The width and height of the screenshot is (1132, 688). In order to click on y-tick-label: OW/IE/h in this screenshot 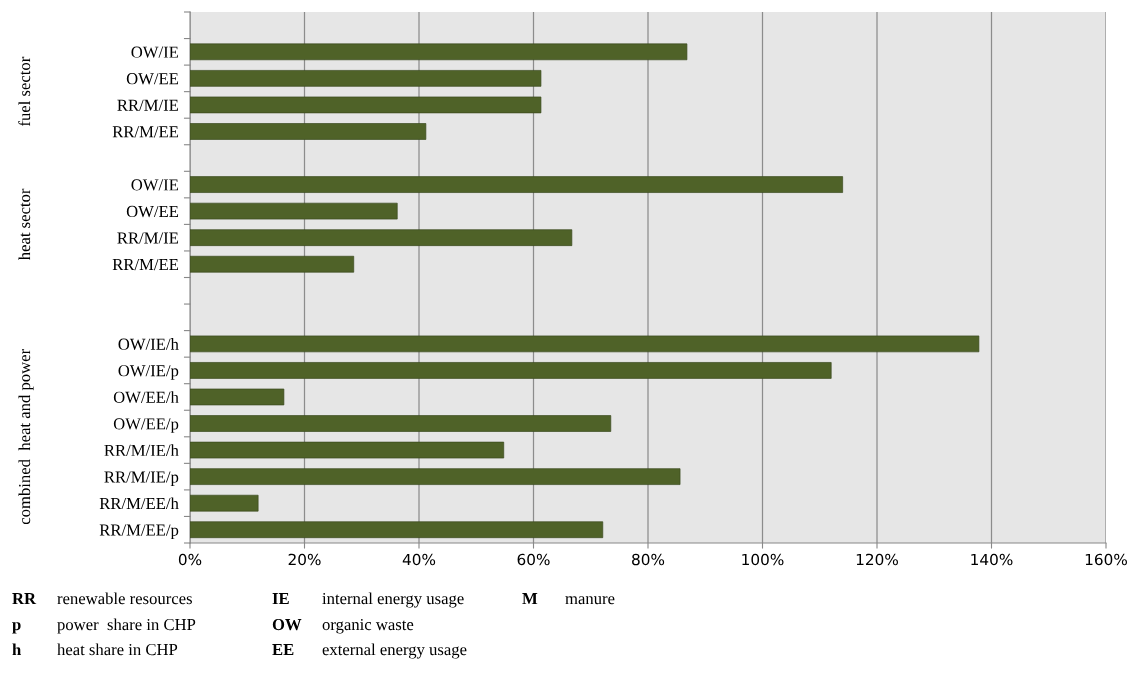, I will do `click(148, 344)`.